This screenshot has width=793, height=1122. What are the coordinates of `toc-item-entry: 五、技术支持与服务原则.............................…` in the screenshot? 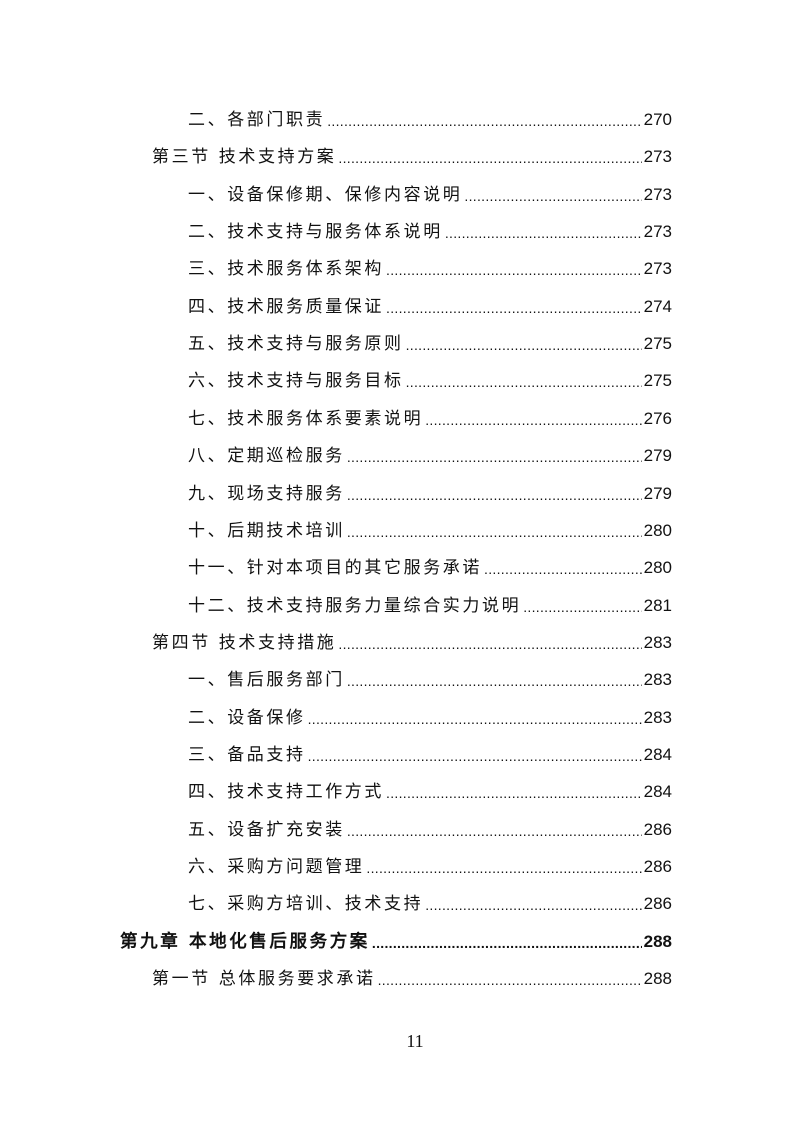 It's located at (430, 344).